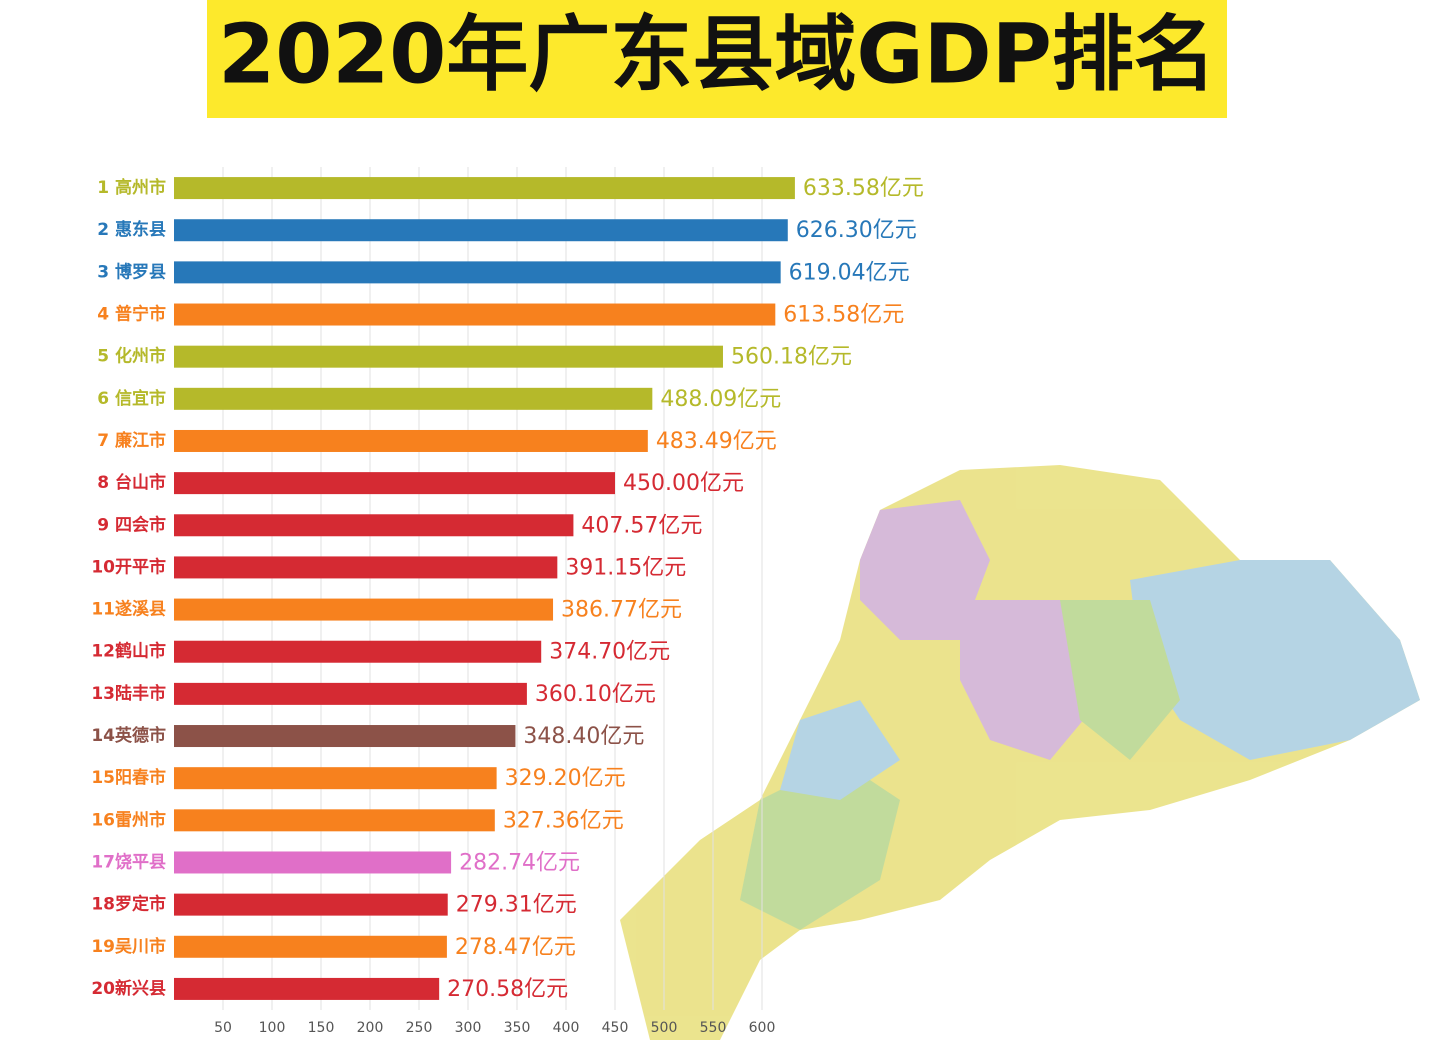  What do you see at coordinates (128, 946) in the screenshot?
I see `y-tick-label: 19吴川市` at bounding box center [128, 946].